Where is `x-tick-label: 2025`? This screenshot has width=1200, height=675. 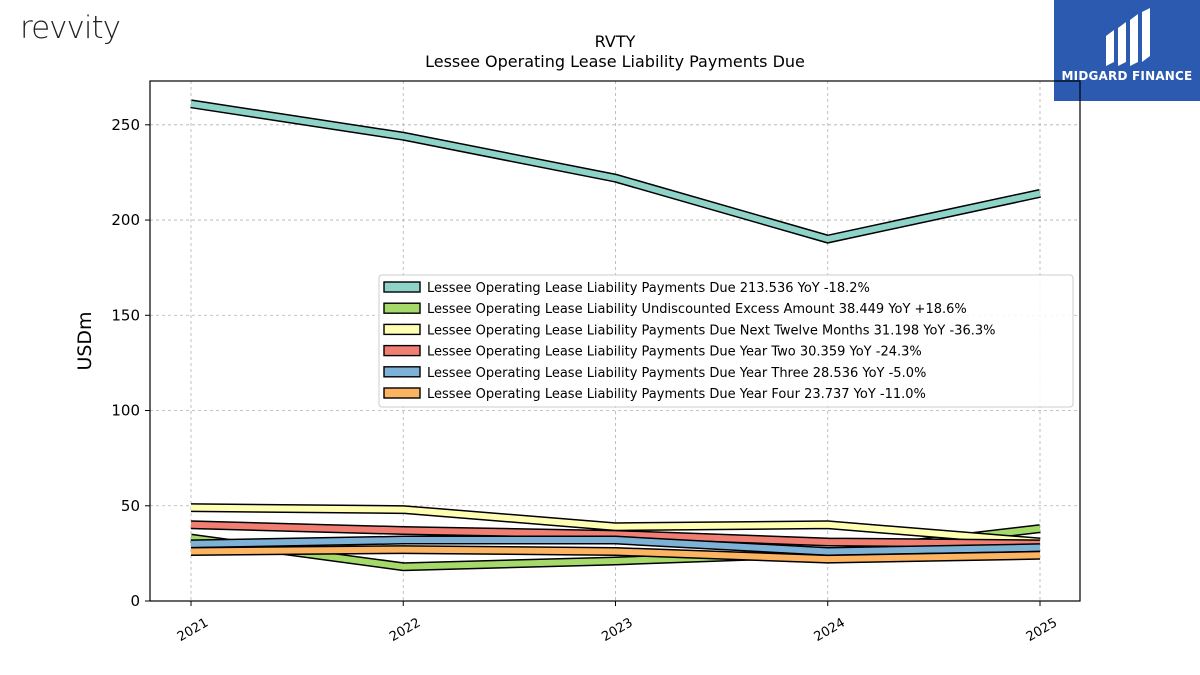 x-tick-label: 2025 is located at coordinates (1042, 630).